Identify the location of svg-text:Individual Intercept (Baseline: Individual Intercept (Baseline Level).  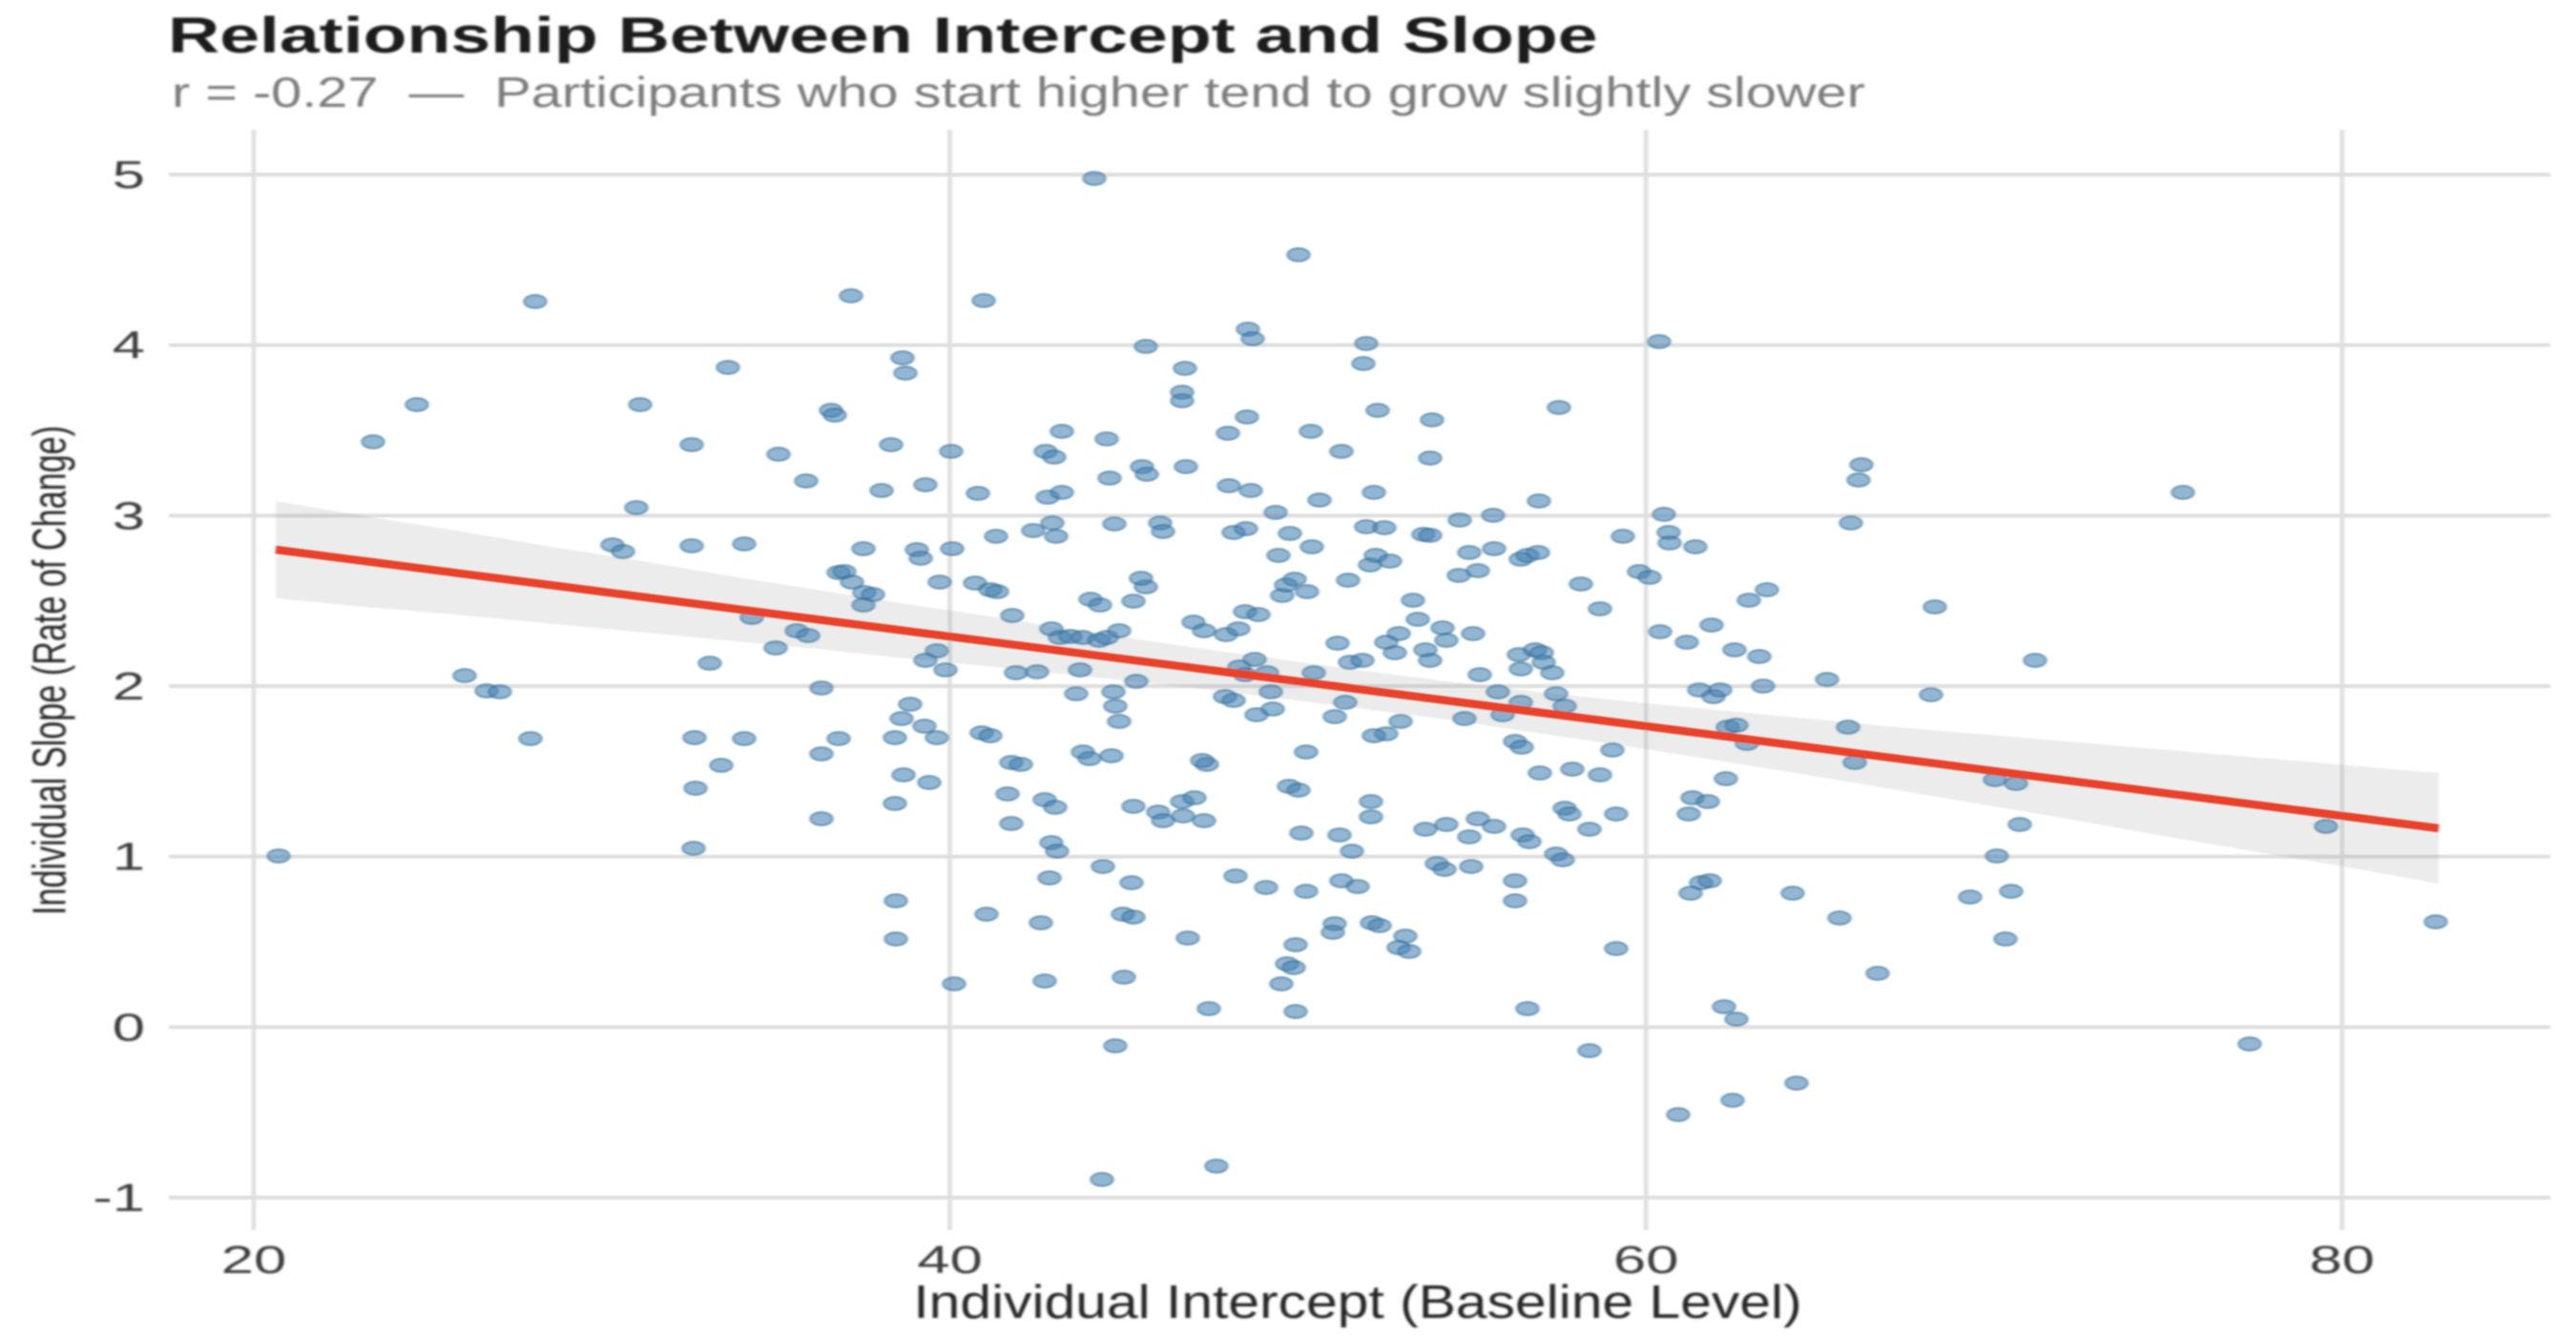
(1357, 1302).